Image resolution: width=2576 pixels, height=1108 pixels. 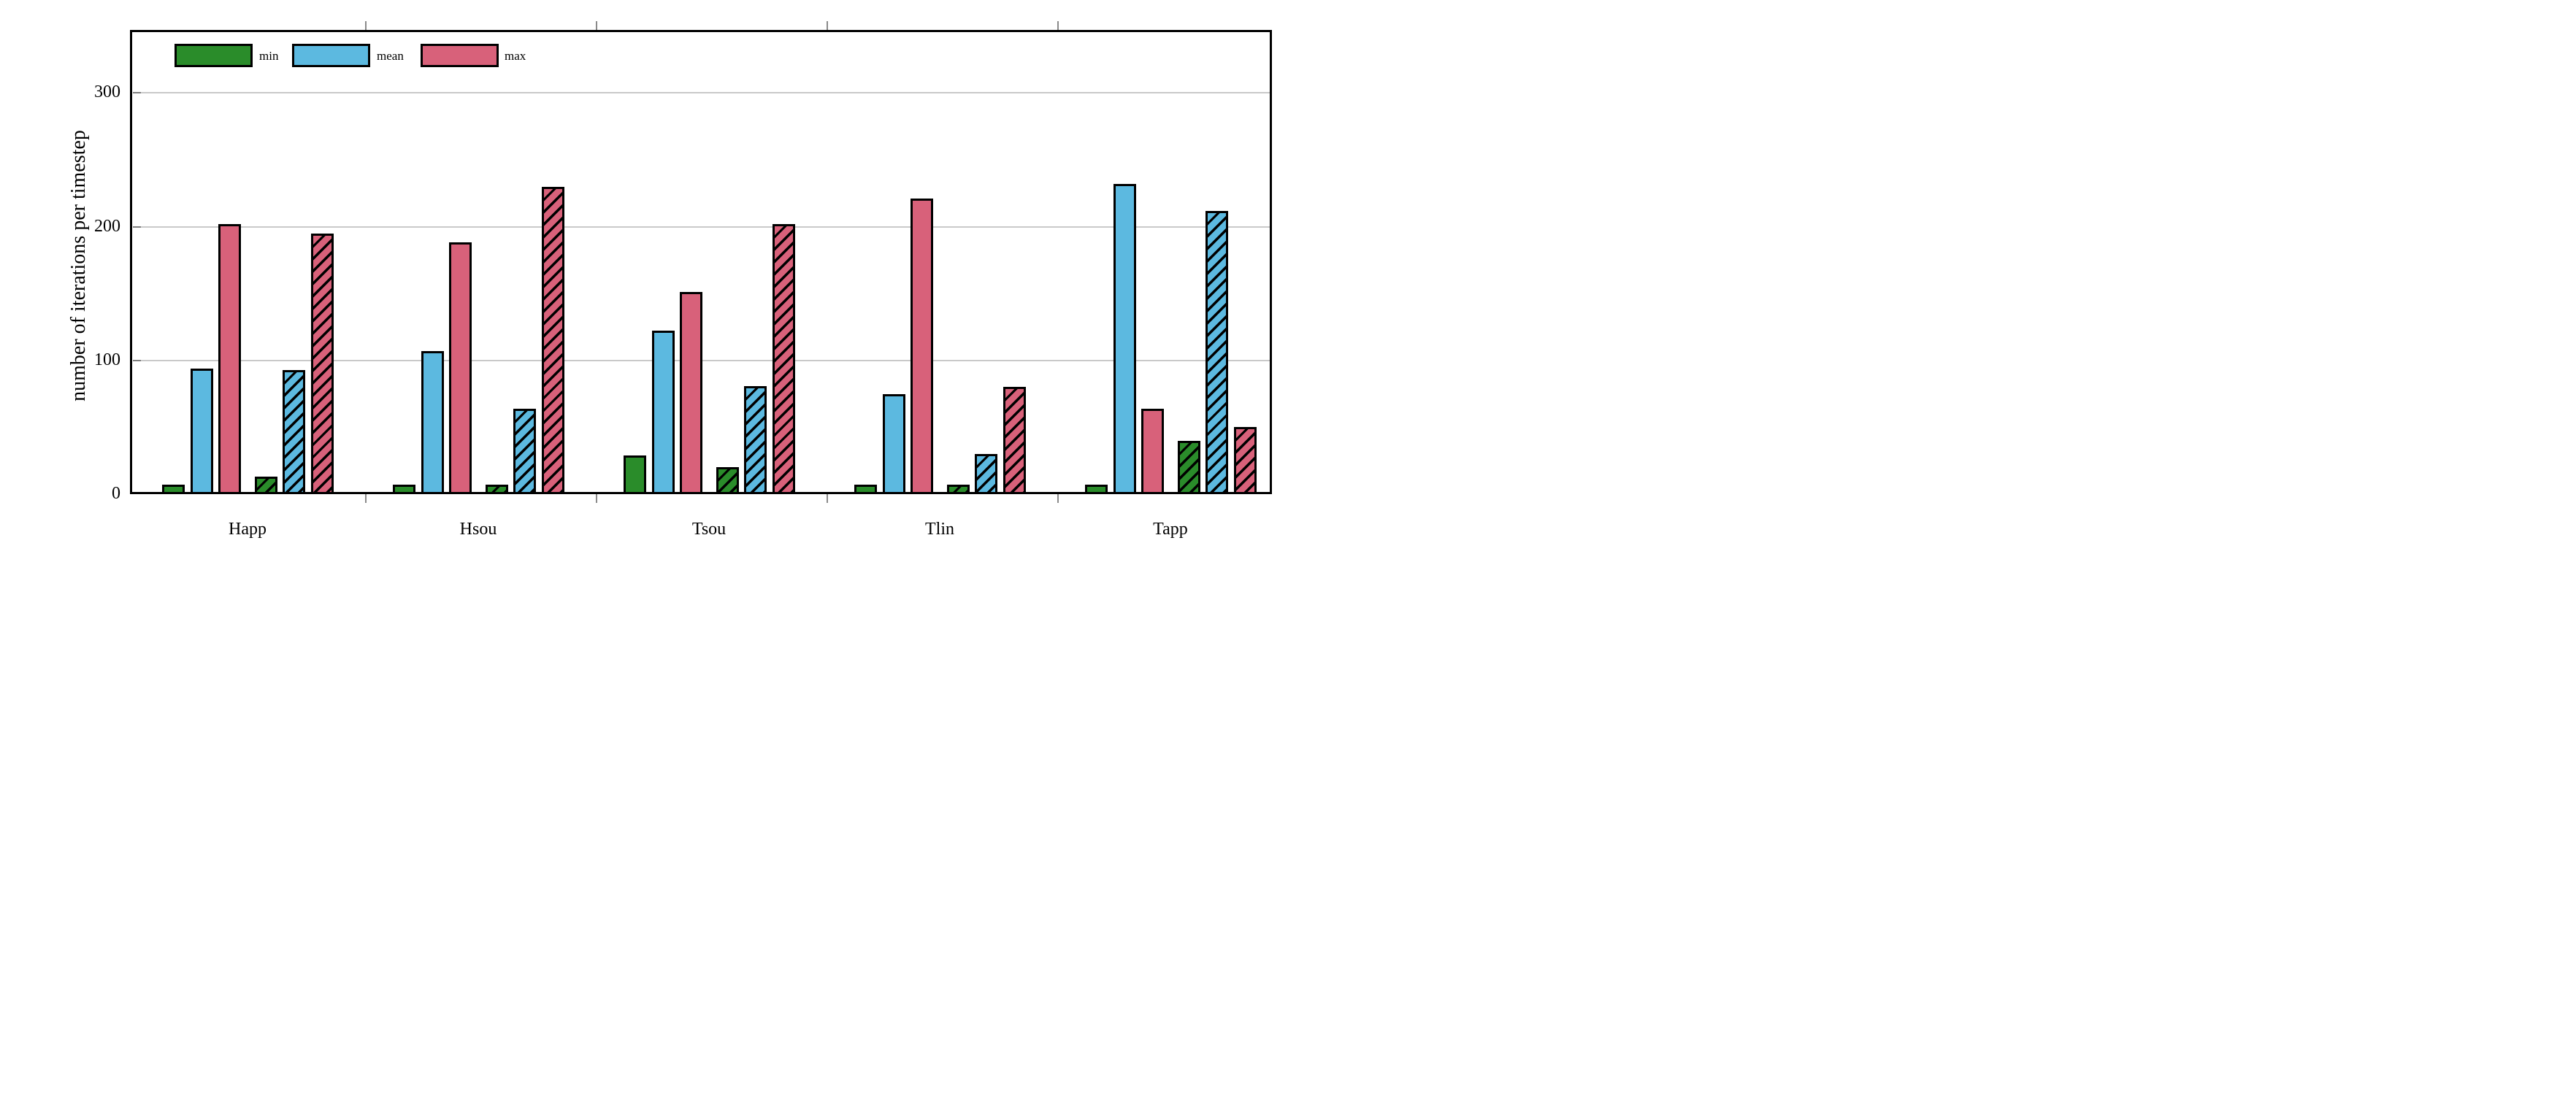 I want to click on bar-Tsou-solid-max, so click(x=691, y=393).